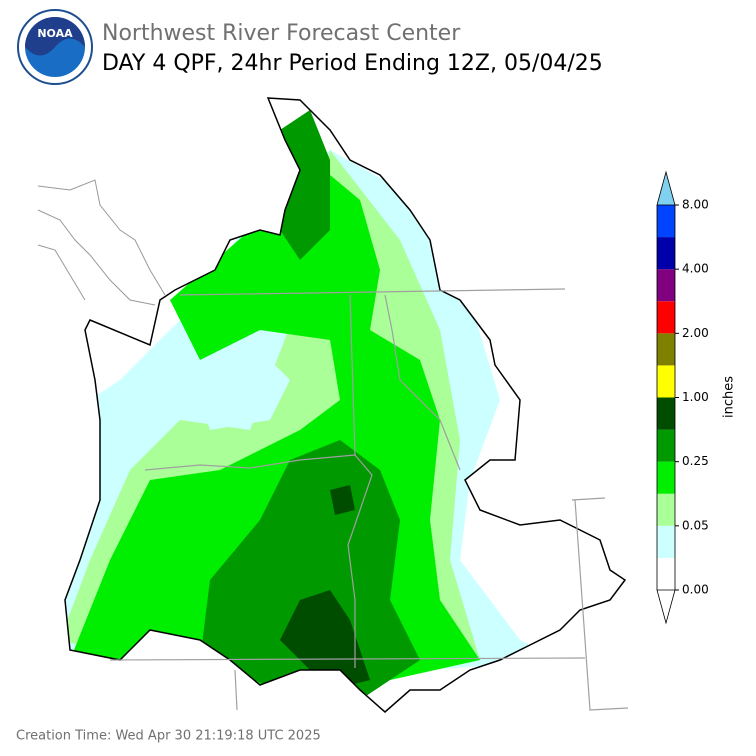  I want to click on colorbar-tick-label: 0.00, so click(695, 590).